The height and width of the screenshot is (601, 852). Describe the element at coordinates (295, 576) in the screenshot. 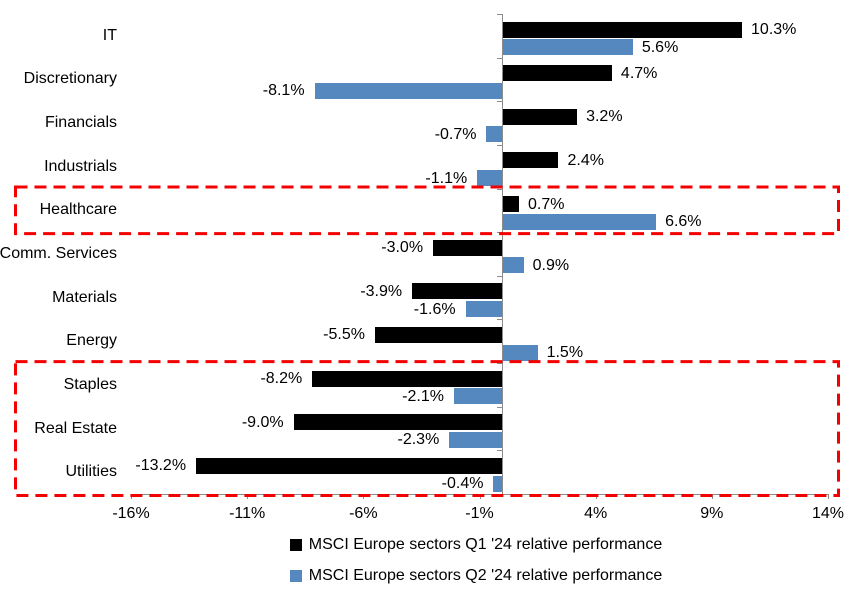

I see `q2-series-swatch-icon` at that location.